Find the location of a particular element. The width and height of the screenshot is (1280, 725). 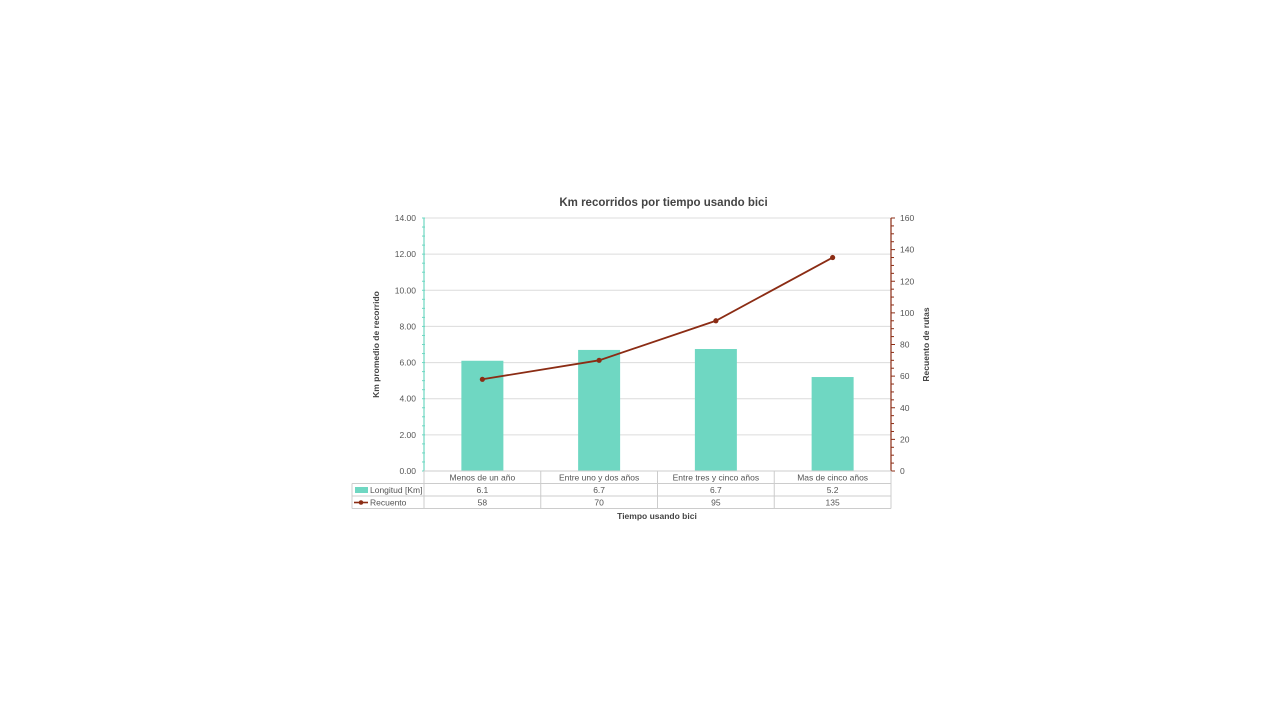

y-tick-label: 4.00 is located at coordinates (407, 399).